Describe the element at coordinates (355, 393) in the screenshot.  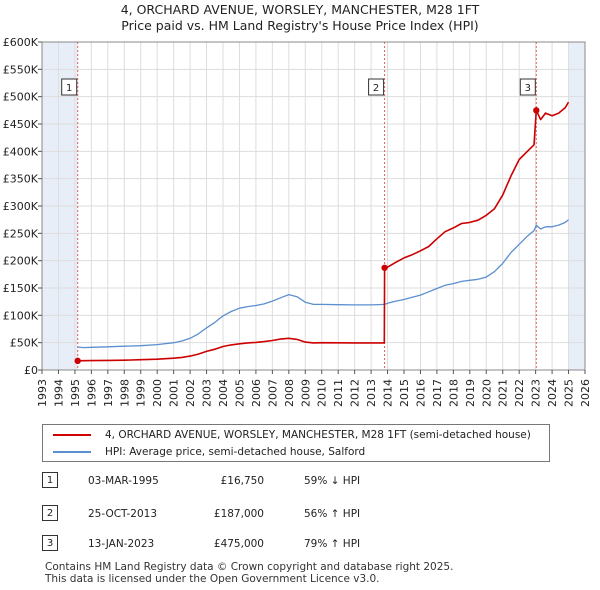
I see `x-tick-label: 2012` at that location.